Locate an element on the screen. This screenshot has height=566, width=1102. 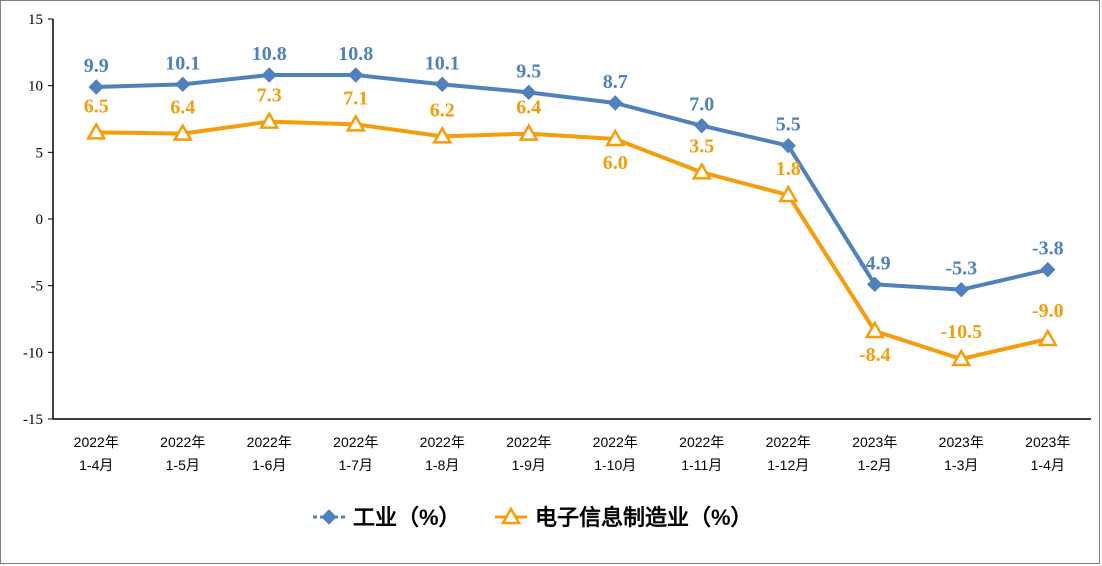
electronics-data-label: 7.1 is located at coordinates (355, 98).